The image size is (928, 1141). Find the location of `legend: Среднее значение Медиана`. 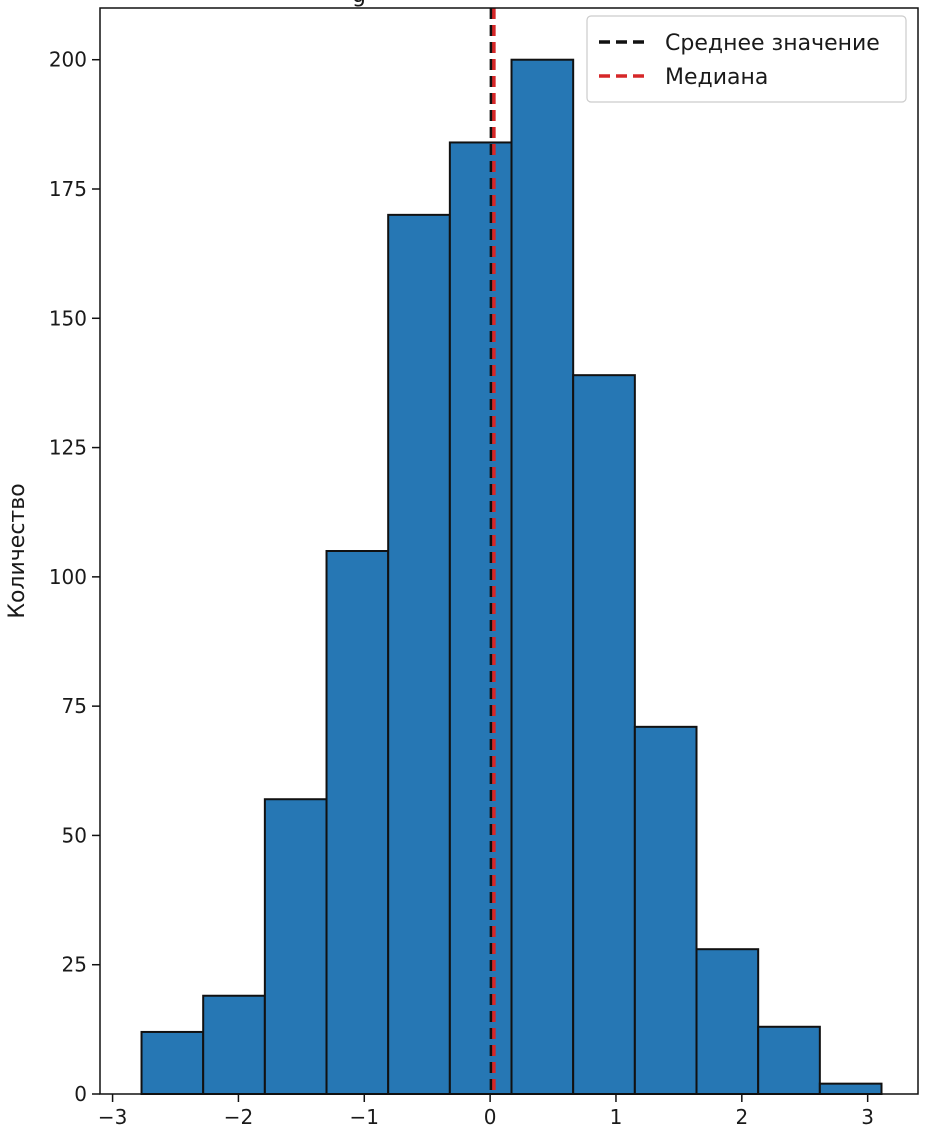

legend: Среднее значение Медиана is located at coordinates (746, 59).